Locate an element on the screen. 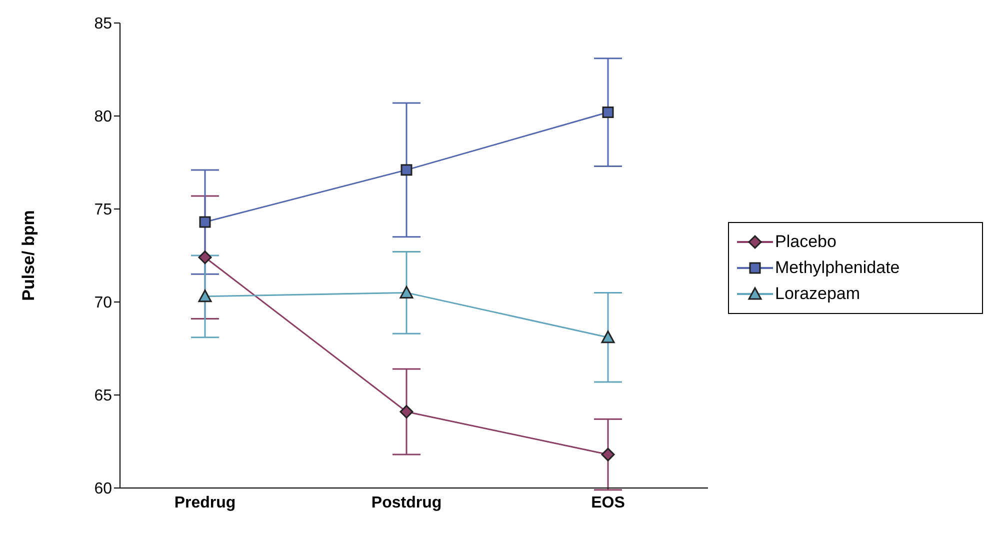 This screenshot has width=997, height=535. y-tick-label: 60 is located at coordinates (103, 489).